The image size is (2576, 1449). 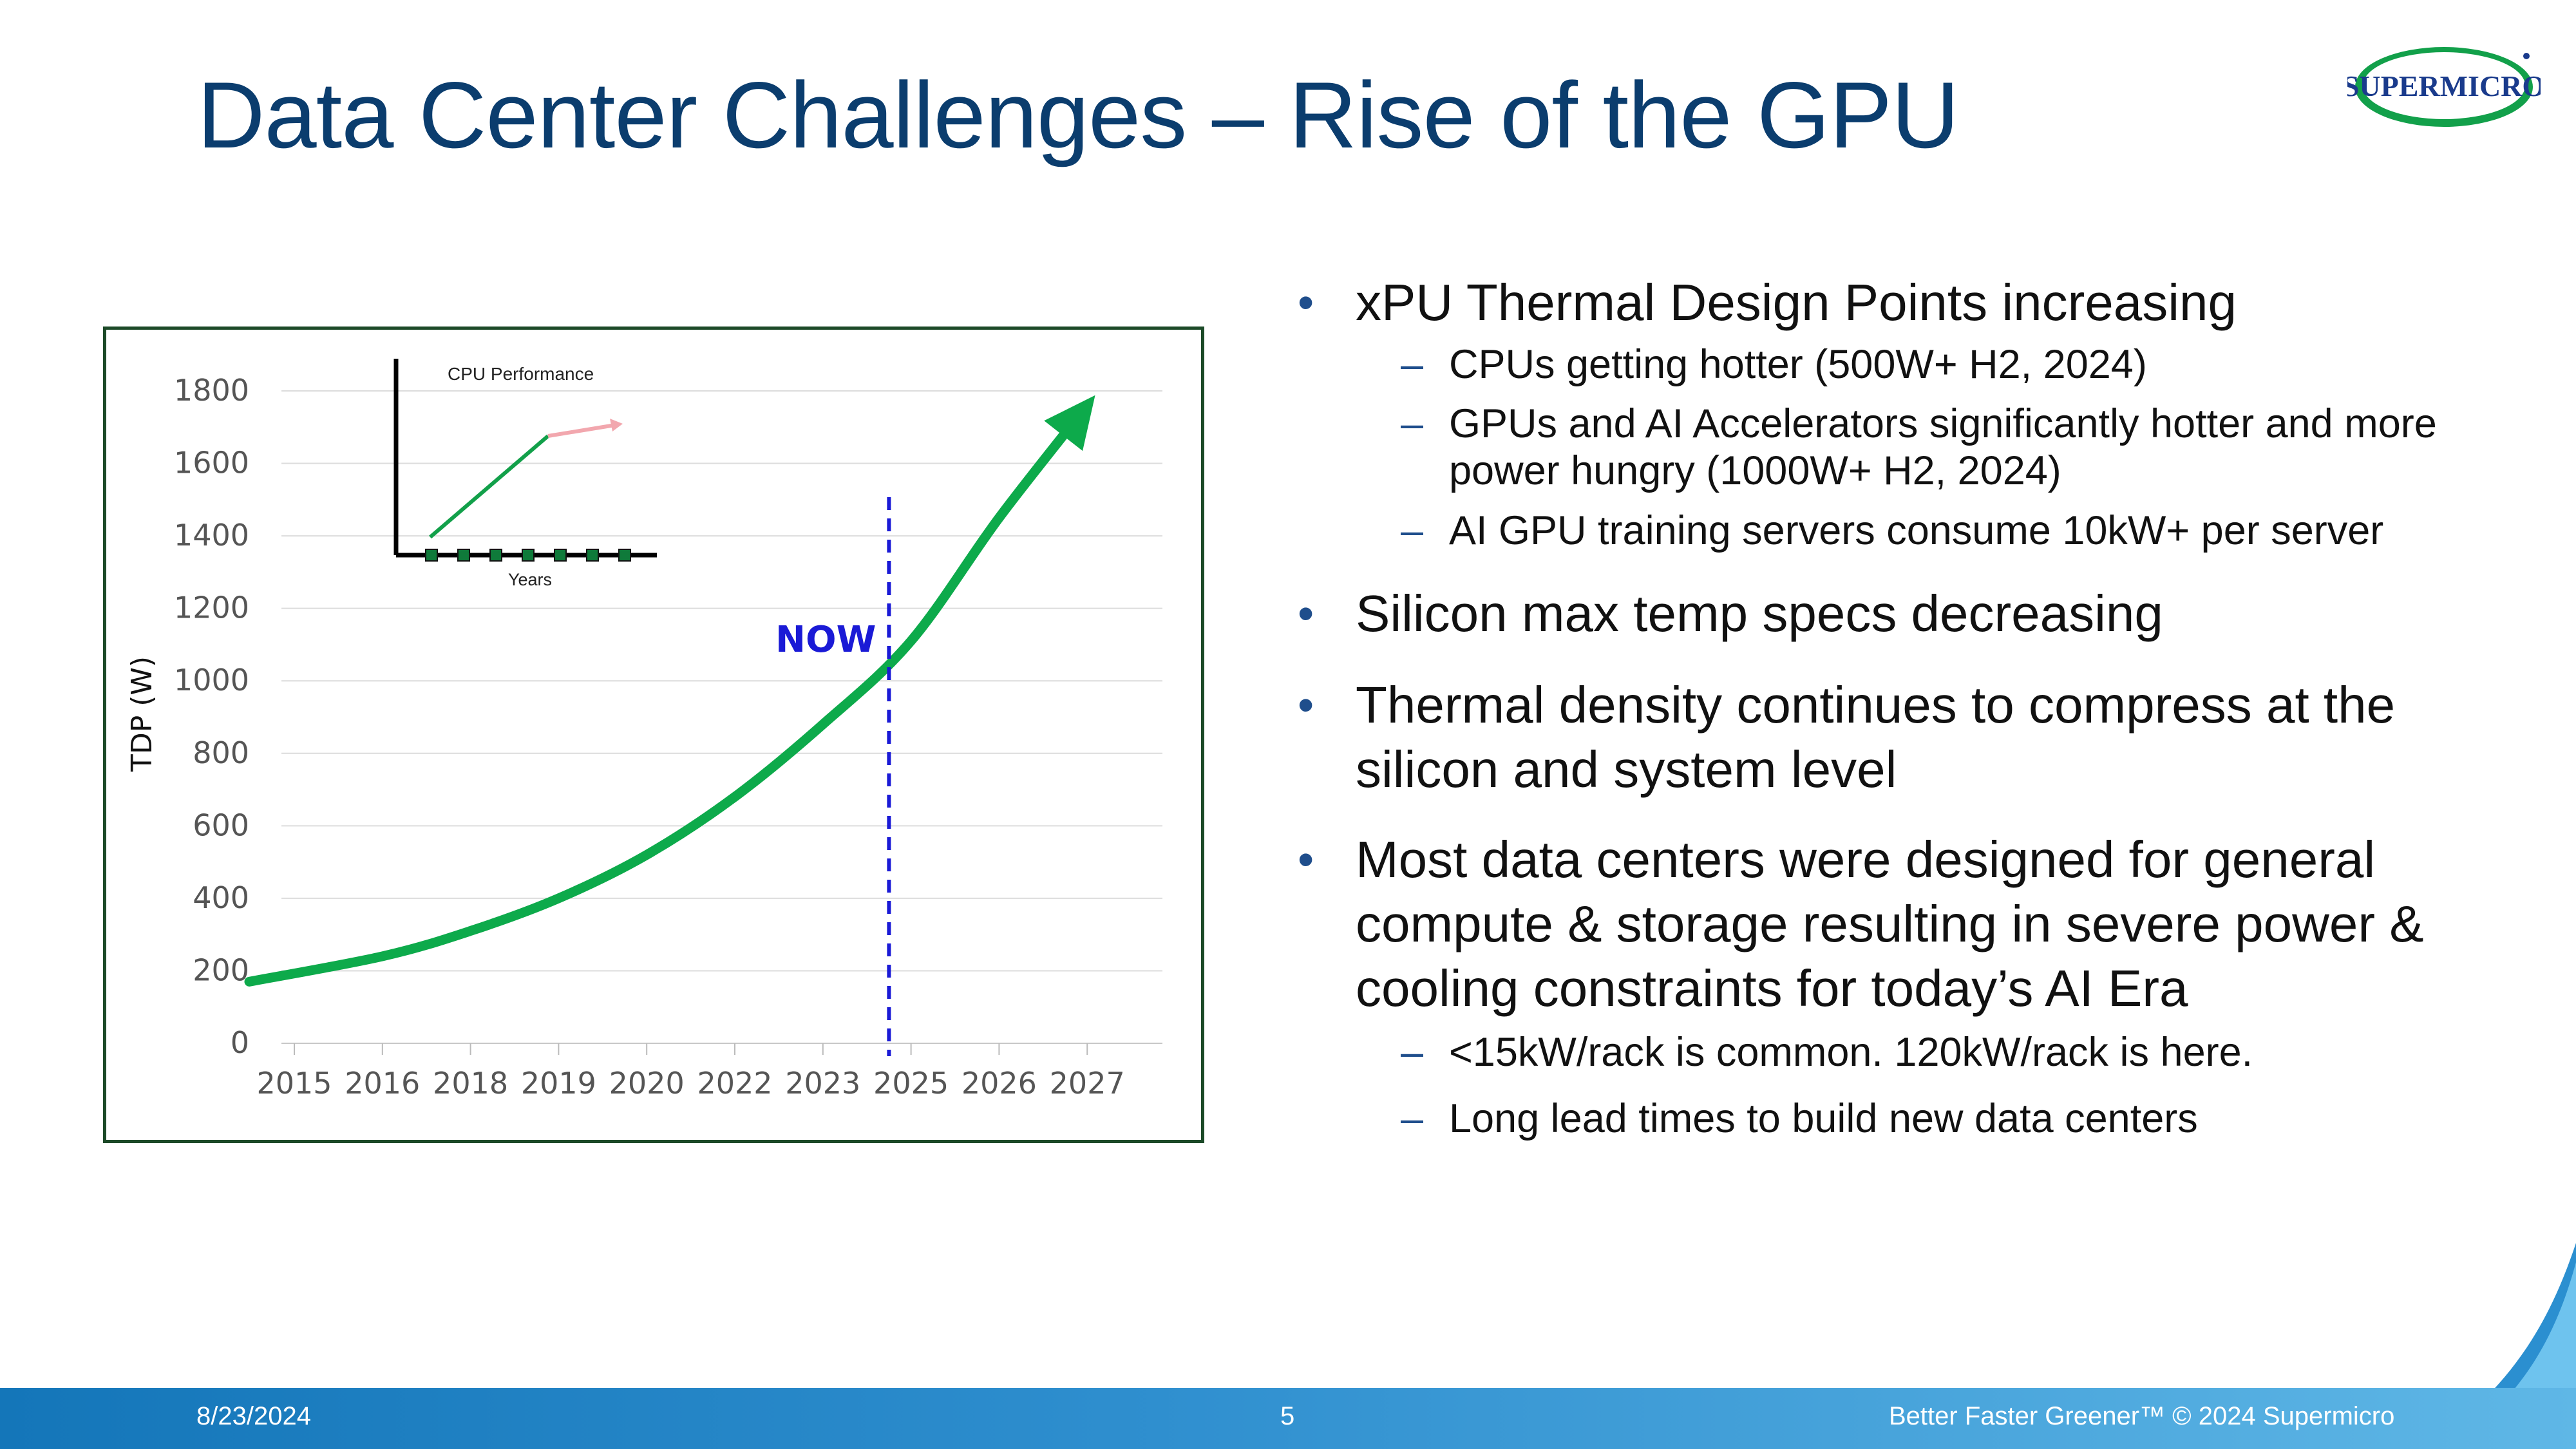 What do you see at coordinates (294, 1083) in the screenshot?
I see `x-tick-label: 2015` at bounding box center [294, 1083].